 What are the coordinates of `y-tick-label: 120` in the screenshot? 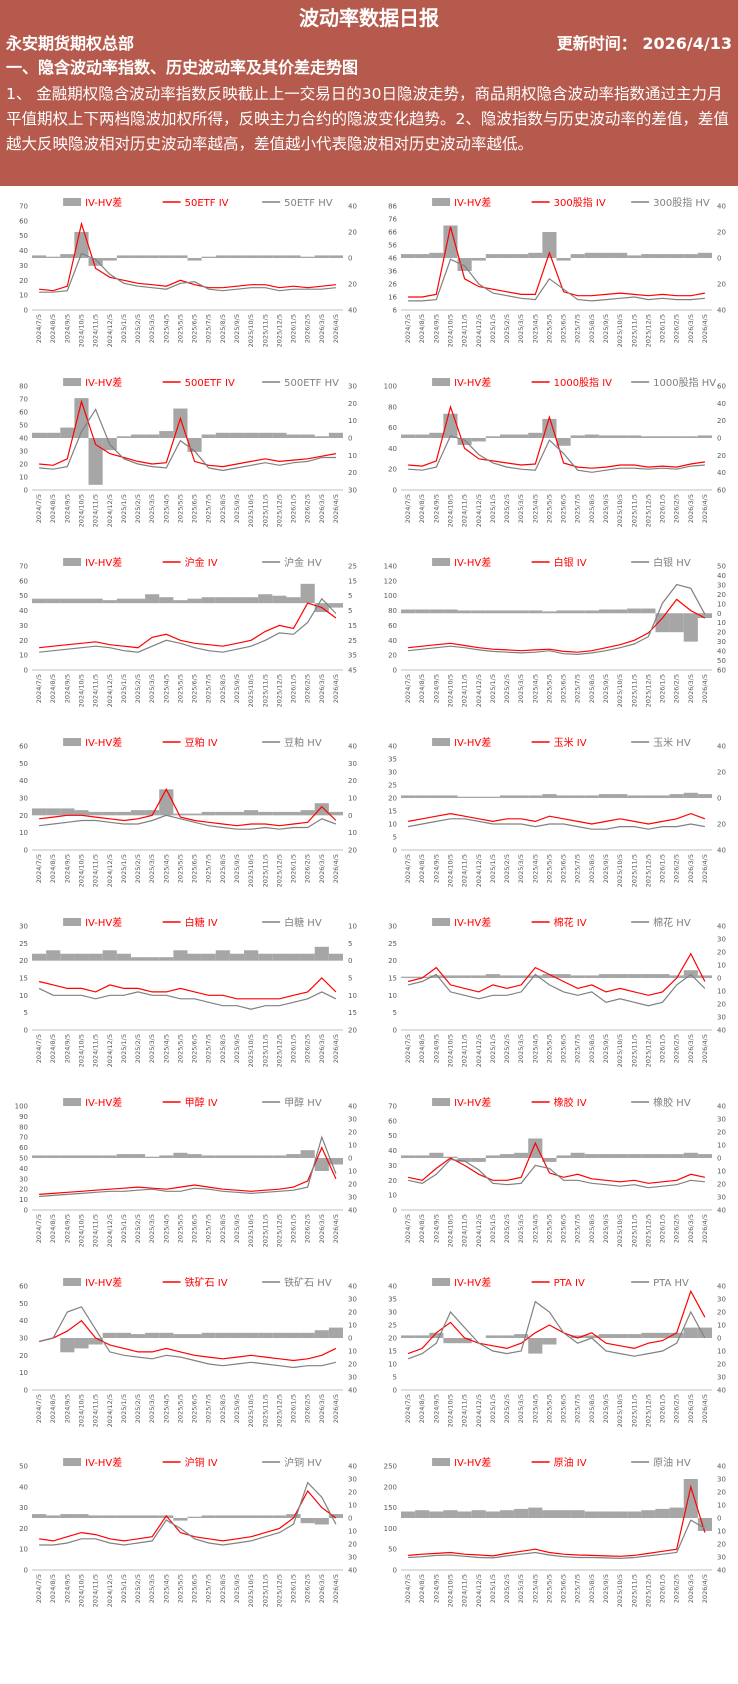 It's located at (390, 581).